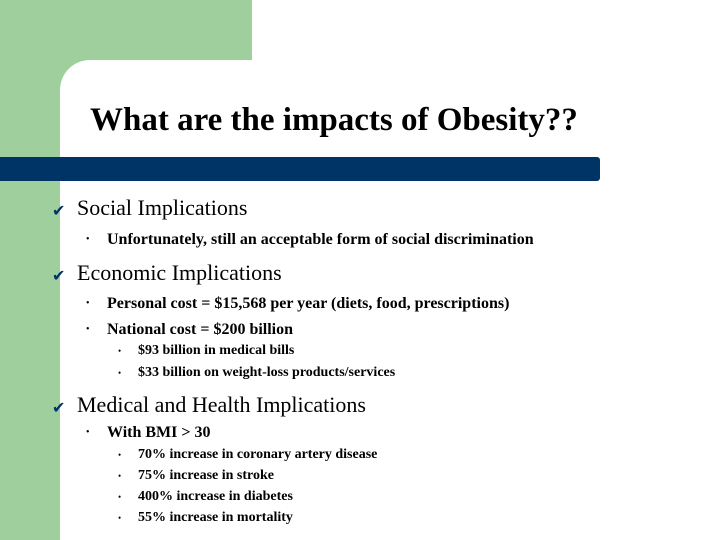  What do you see at coordinates (300, 169) in the screenshot?
I see `title-underline-bar` at bounding box center [300, 169].